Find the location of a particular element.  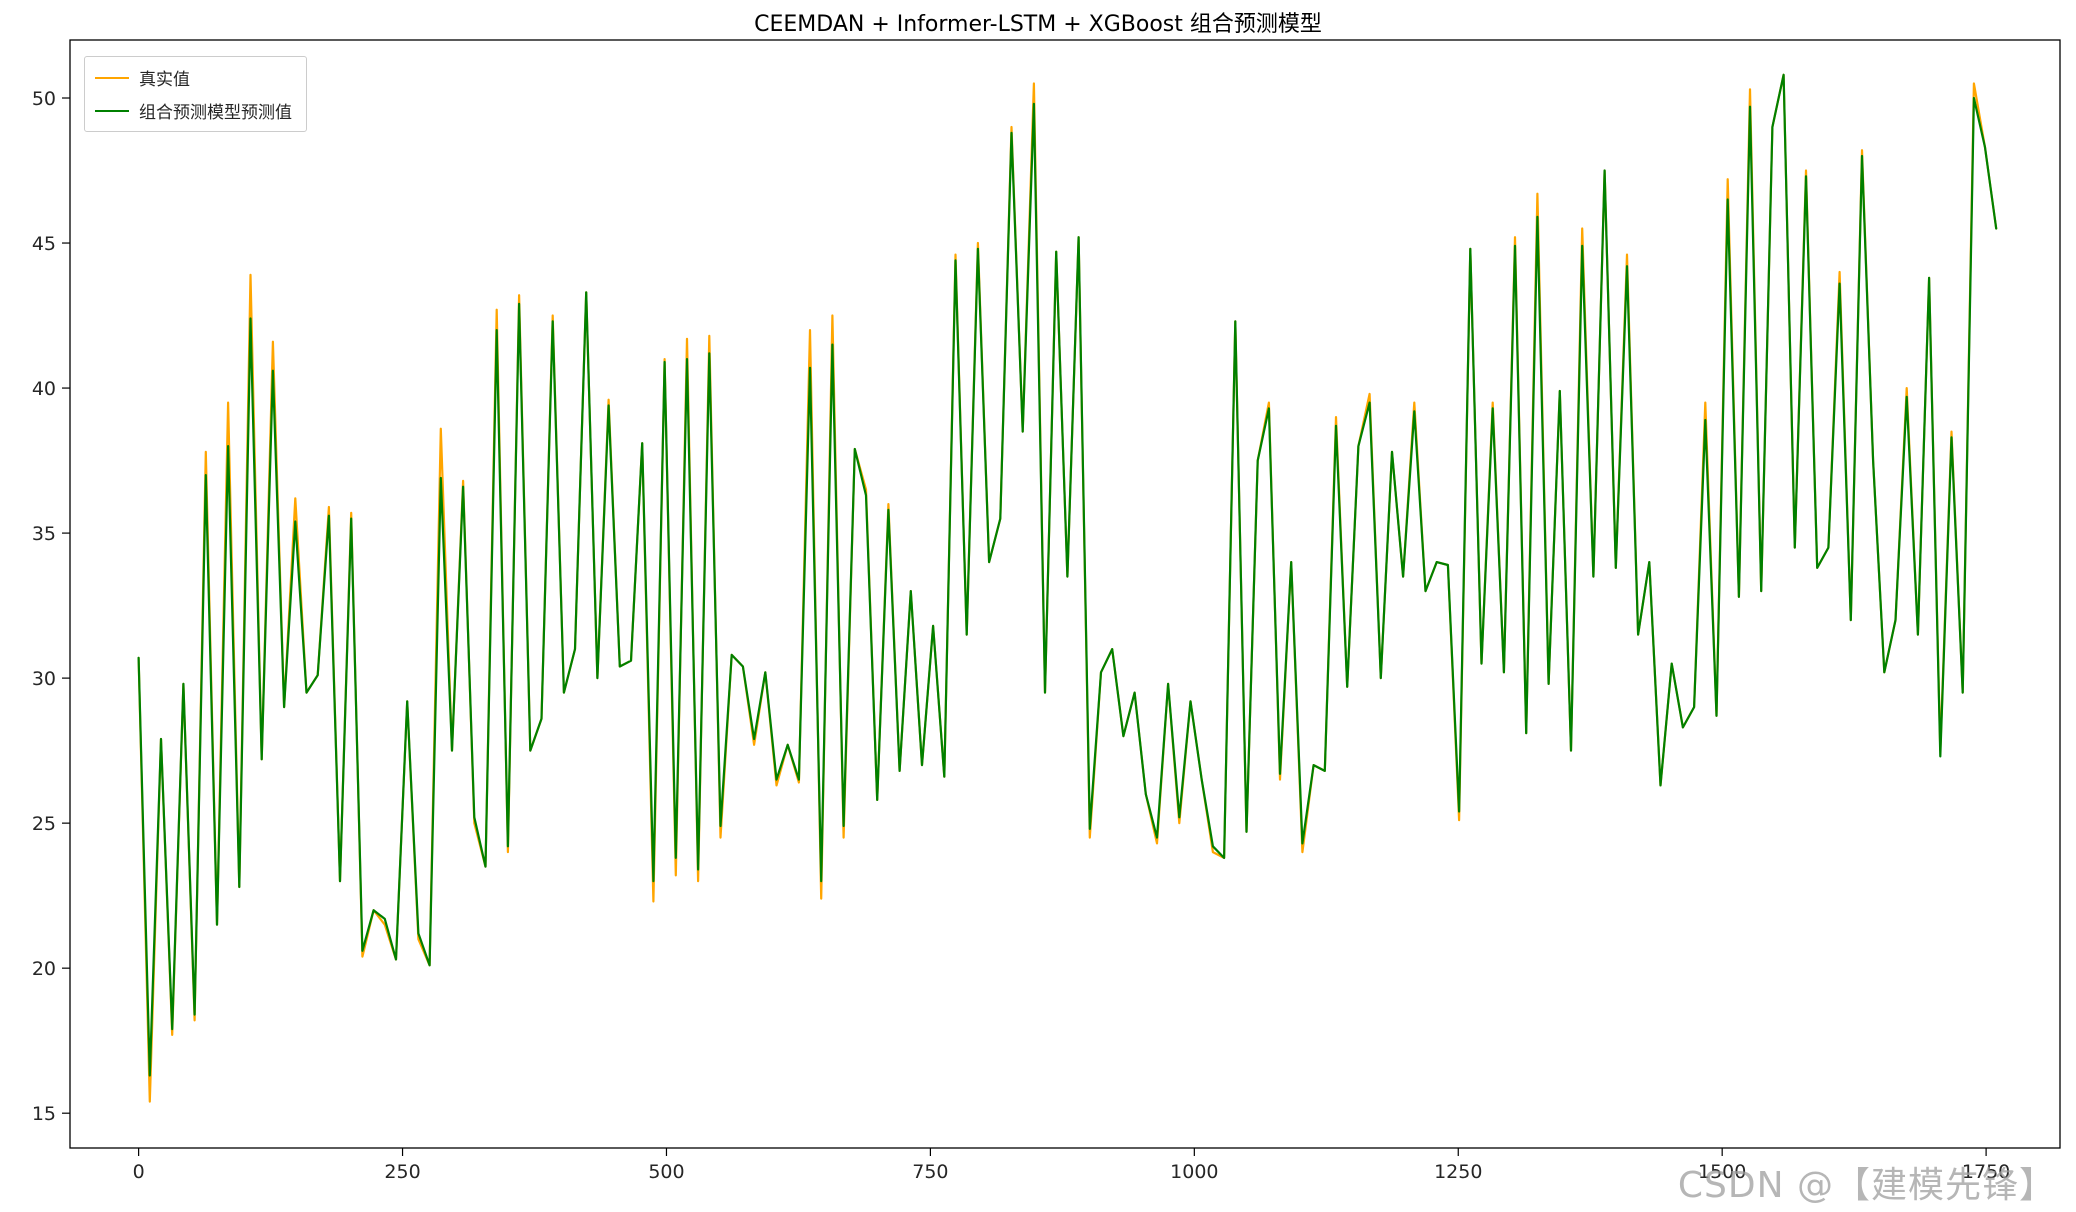

x-tick-label: 1500 is located at coordinates (1722, 1172).